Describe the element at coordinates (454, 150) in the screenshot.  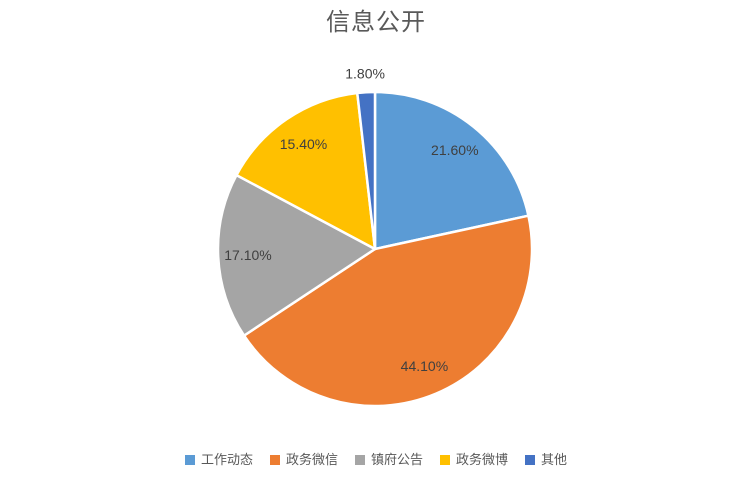
I see `data-label-工作动态: 21.60%` at that location.